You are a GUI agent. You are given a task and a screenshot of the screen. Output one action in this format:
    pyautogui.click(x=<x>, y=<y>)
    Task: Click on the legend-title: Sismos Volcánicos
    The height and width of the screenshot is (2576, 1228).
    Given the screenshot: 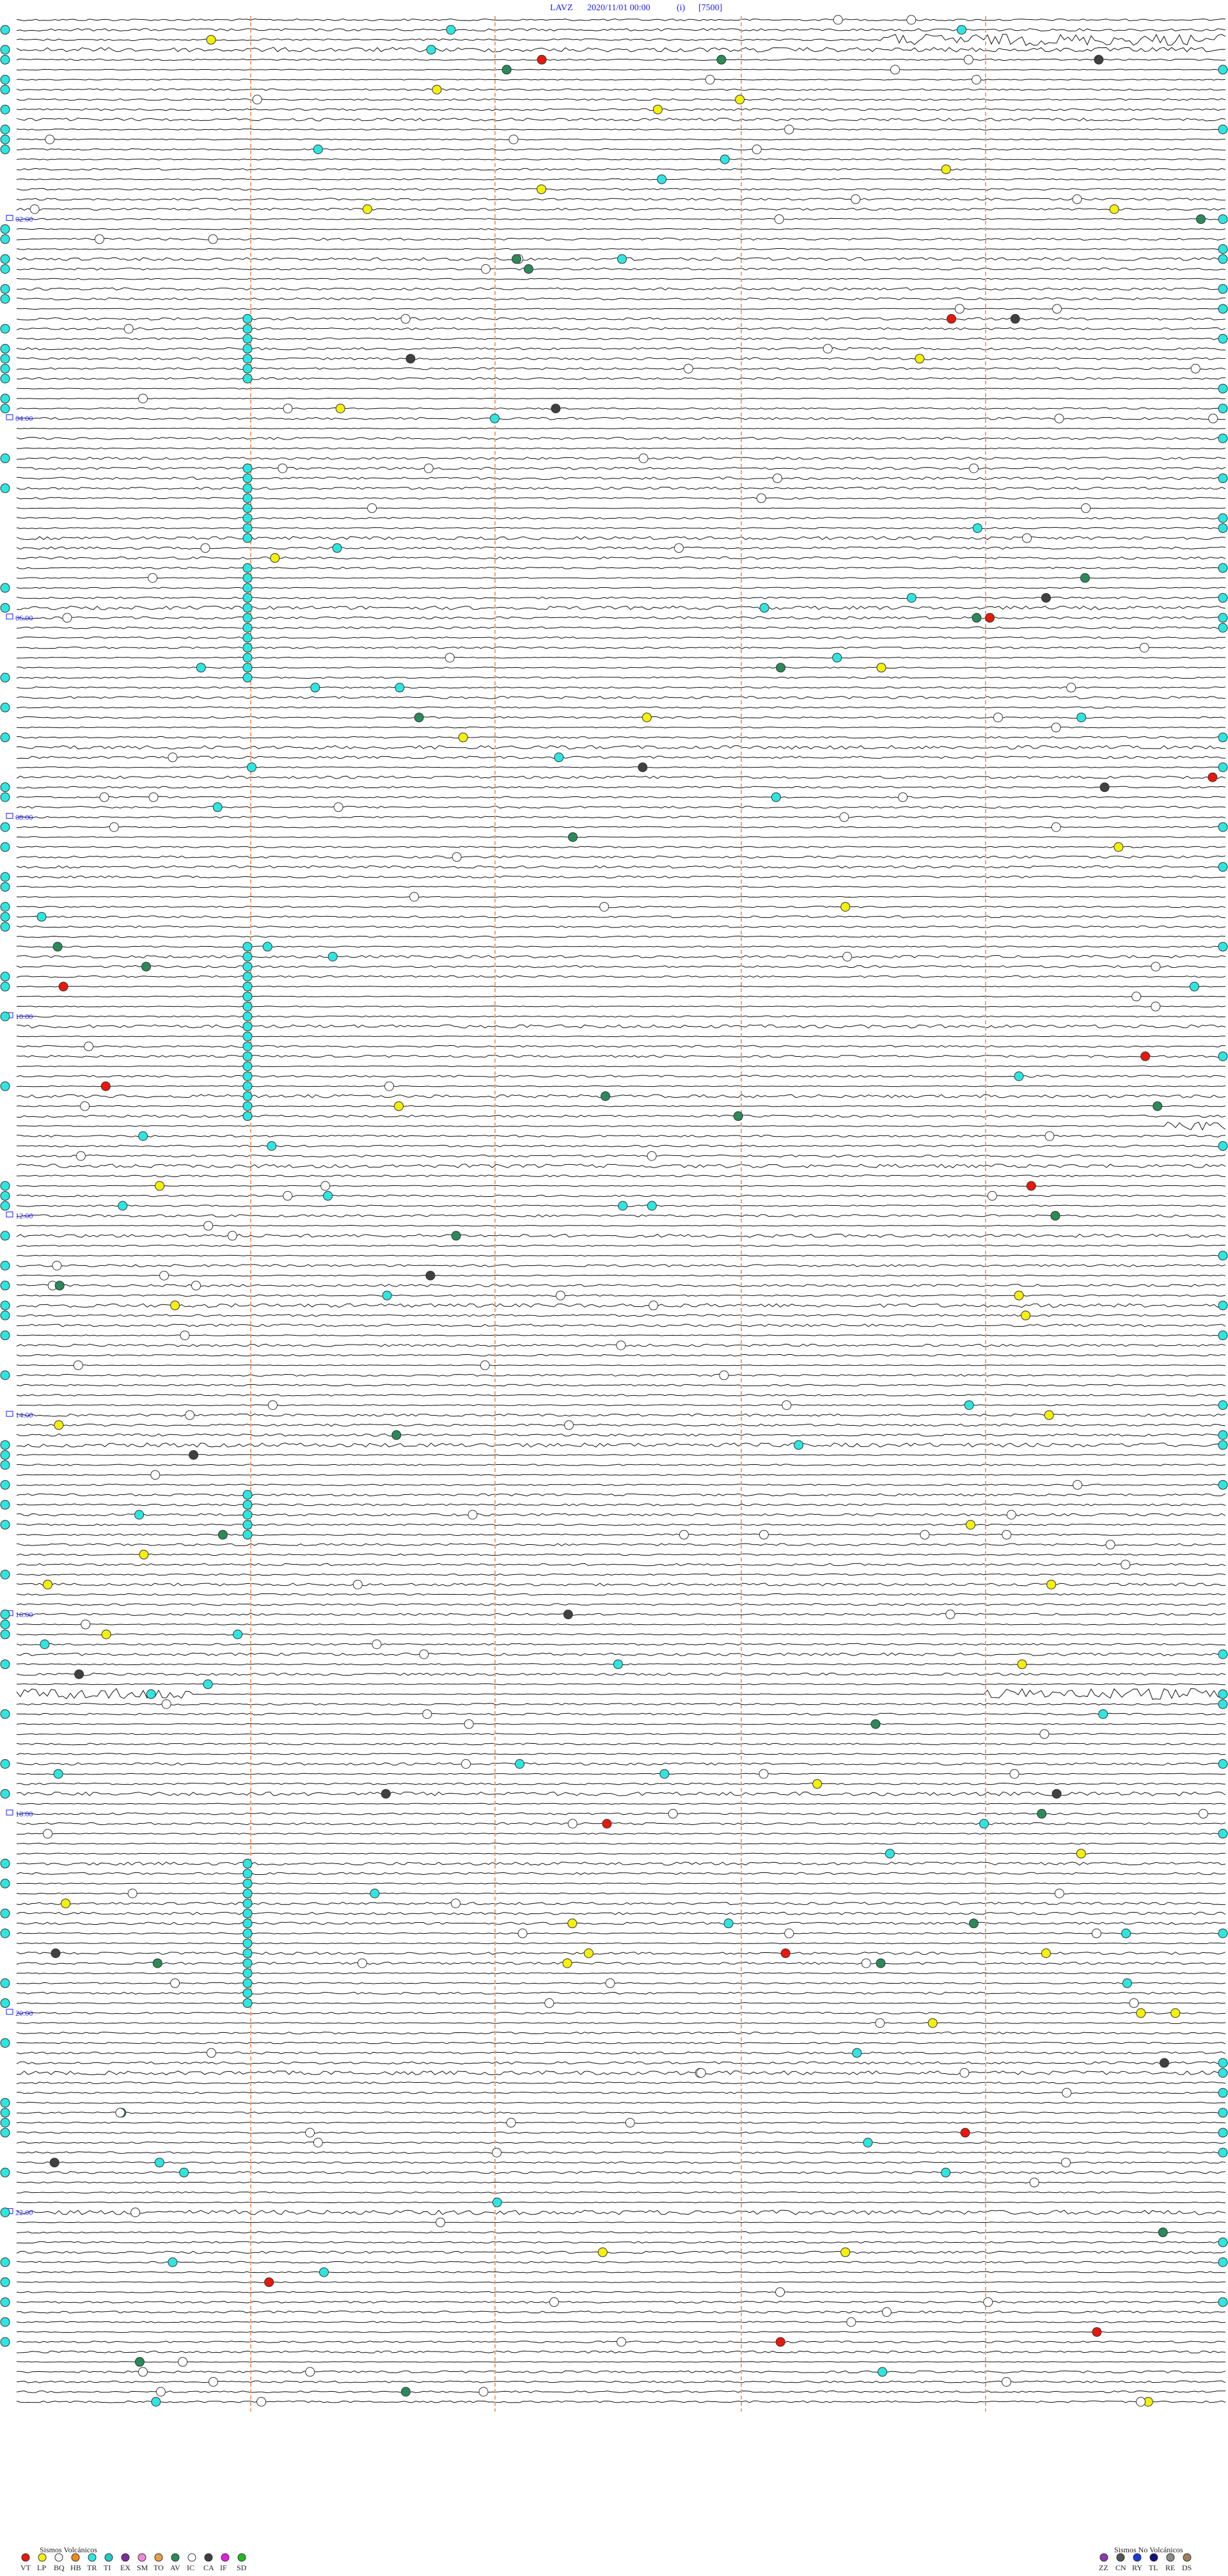 What is the action you would take?
    pyautogui.click(x=68, y=2549)
    